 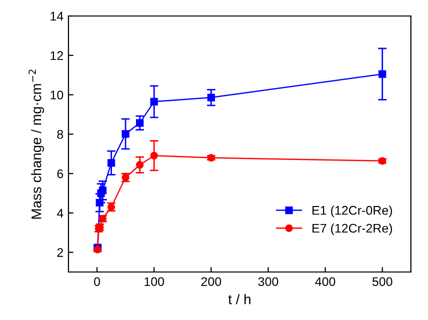 I want to click on y-tick-label: 8, so click(x=60, y=134).